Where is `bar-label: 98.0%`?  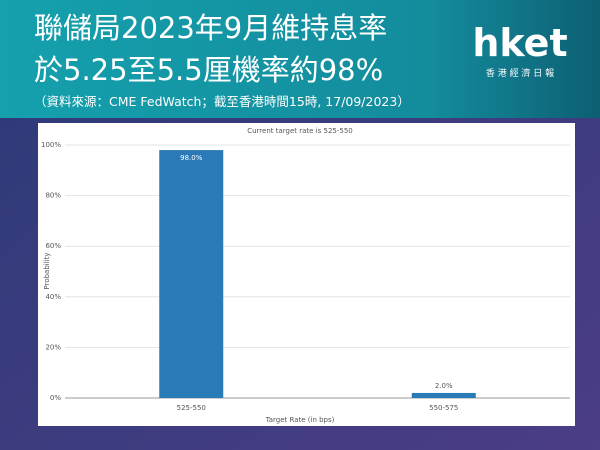
bar-label: 98.0% is located at coordinates (191, 158).